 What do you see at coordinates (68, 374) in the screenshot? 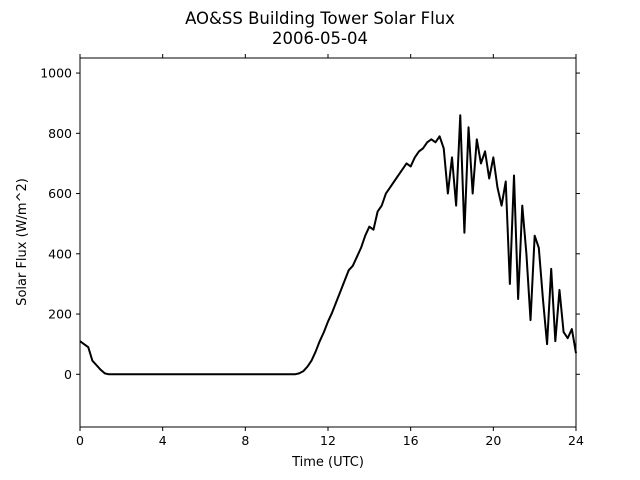
I see `y-tick-label: 0` at bounding box center [68, 374].